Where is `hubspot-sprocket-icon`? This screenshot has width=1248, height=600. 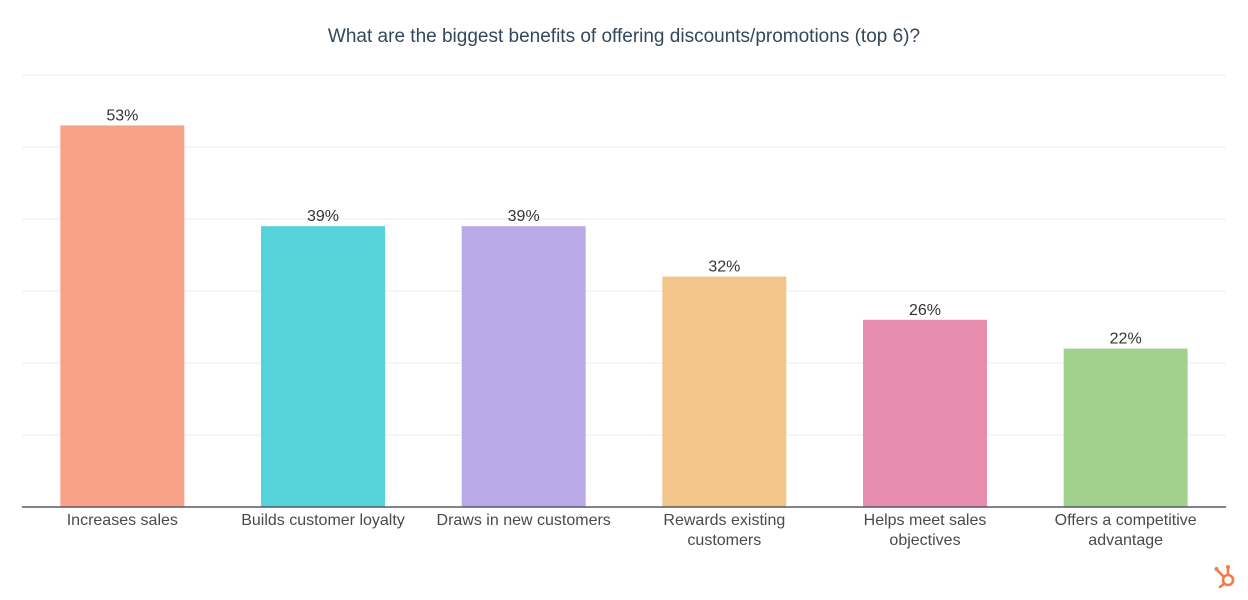
hubspot-sprocket-icon is located at coordinates (1224, 577).